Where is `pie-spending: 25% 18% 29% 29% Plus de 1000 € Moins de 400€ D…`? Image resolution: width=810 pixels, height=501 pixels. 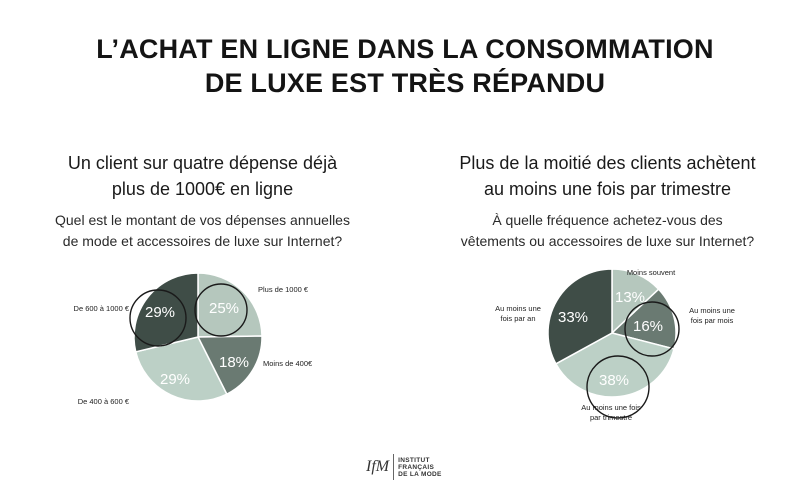
pie-spending: 25% 18% 29% 29% Plus de 1000 € Moins de 400€ D… is located at coordinates (193, 339).